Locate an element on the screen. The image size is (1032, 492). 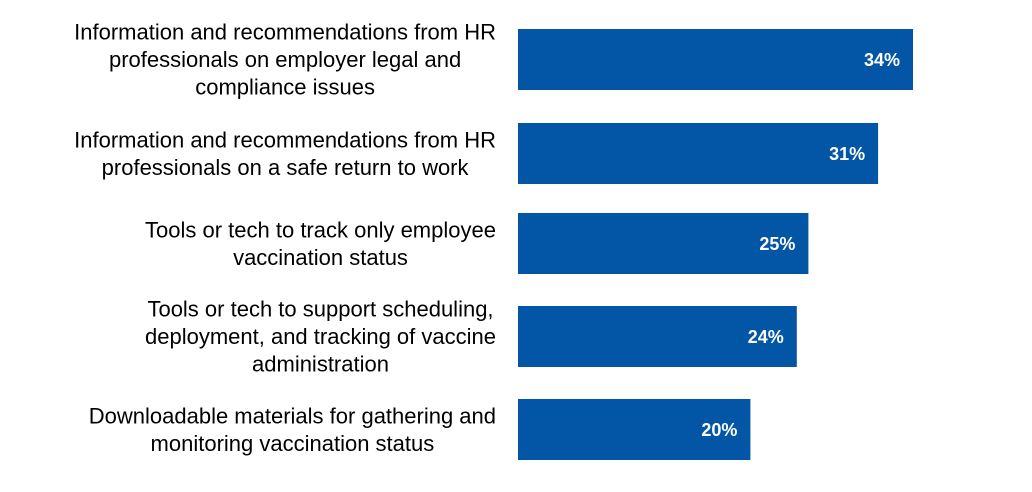
value-label-4: 24% is located at coordinates (766, 337).